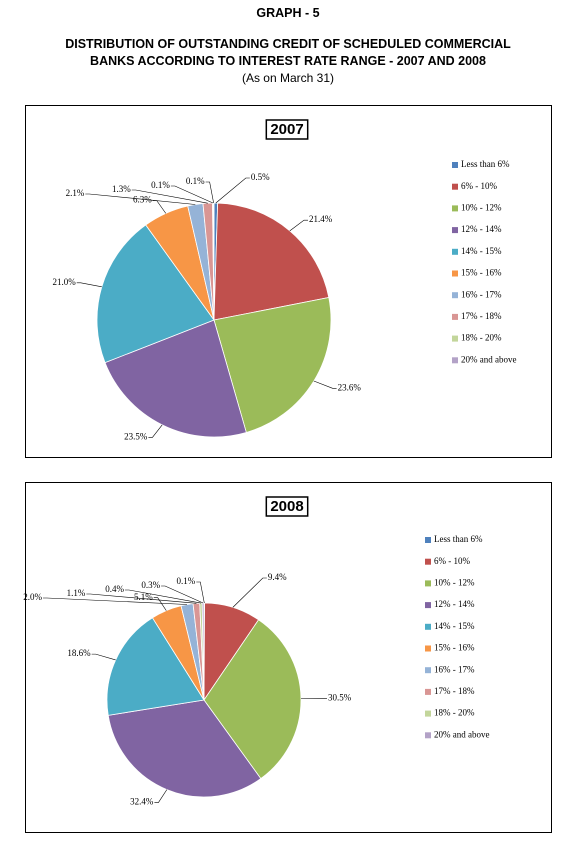 The image size is (576, 857). What do you see at coordinates (136, 436) in the screenshot?
I see `data-label: 23.5%` at bounding box center [136, 436].